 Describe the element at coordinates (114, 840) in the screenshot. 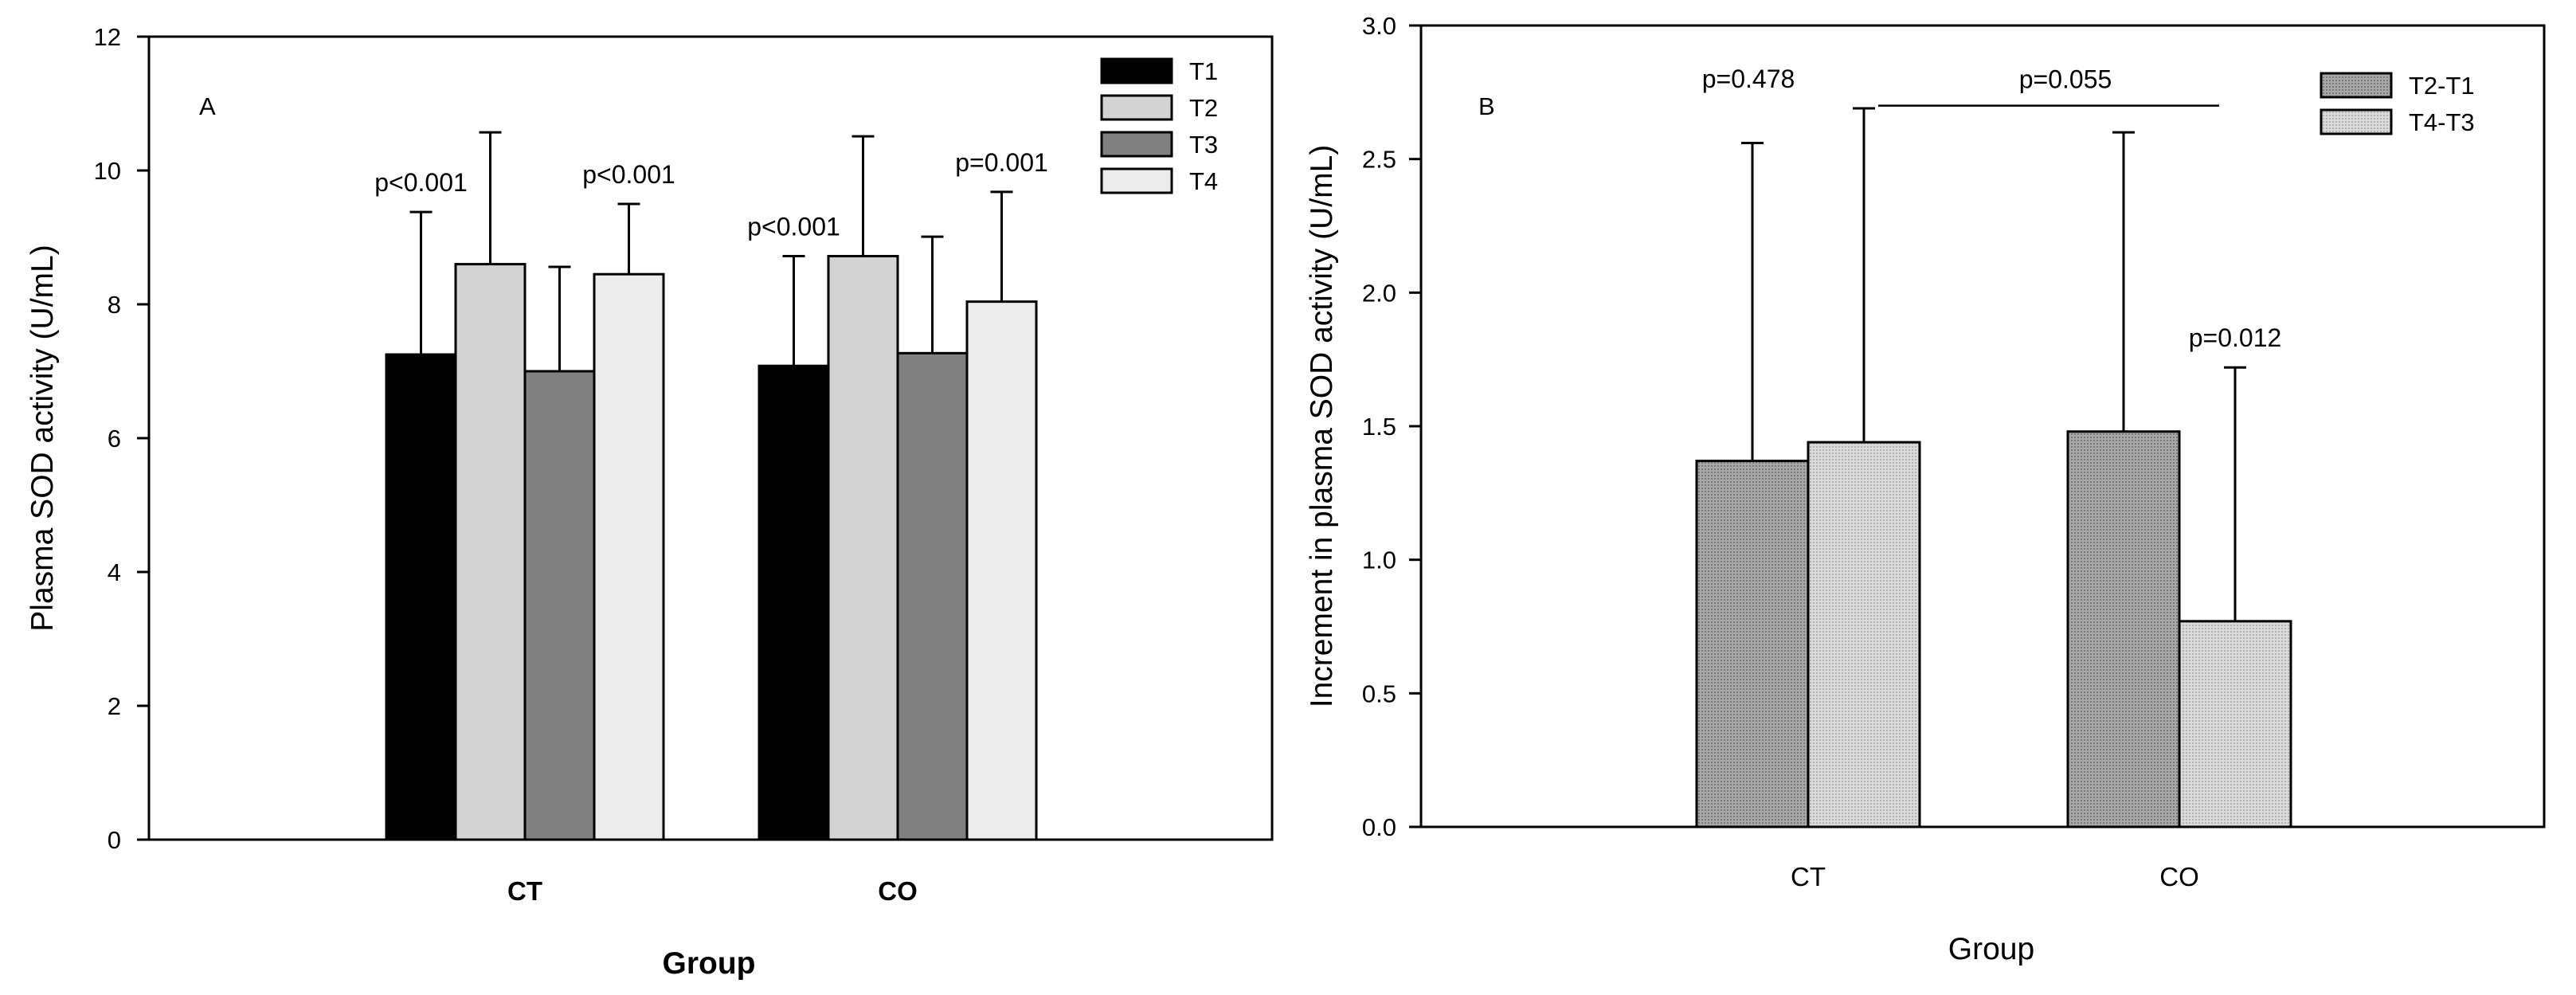

I see `y-tick-label: 0` at that location.